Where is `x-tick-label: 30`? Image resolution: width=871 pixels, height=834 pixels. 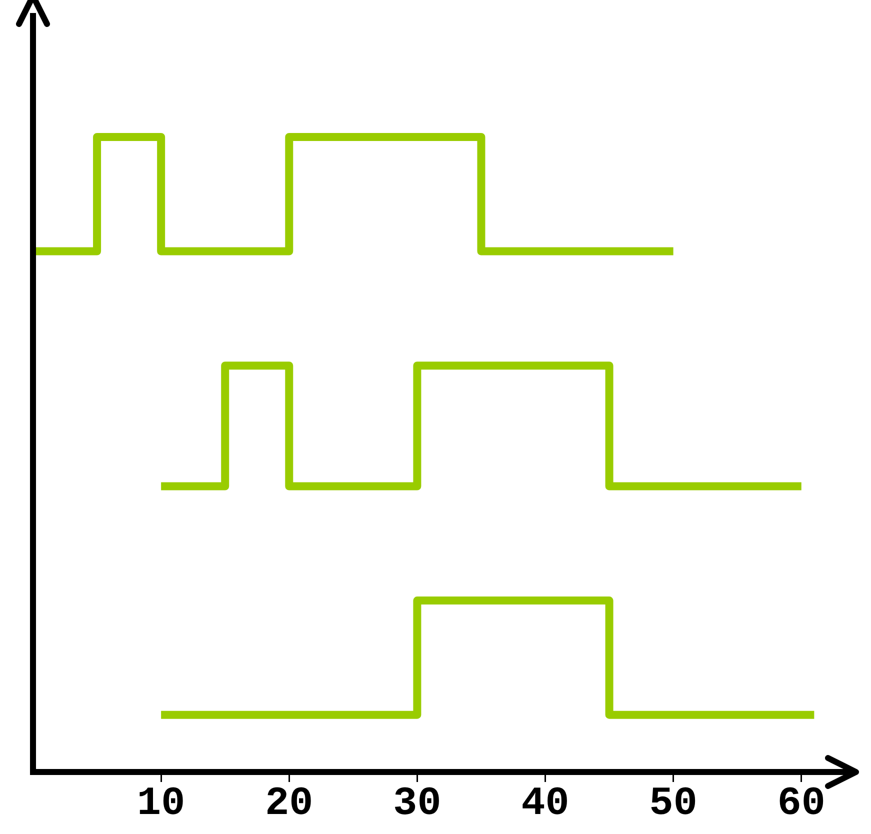 x-tick-label: 30 is located at coordinates (417, 805).